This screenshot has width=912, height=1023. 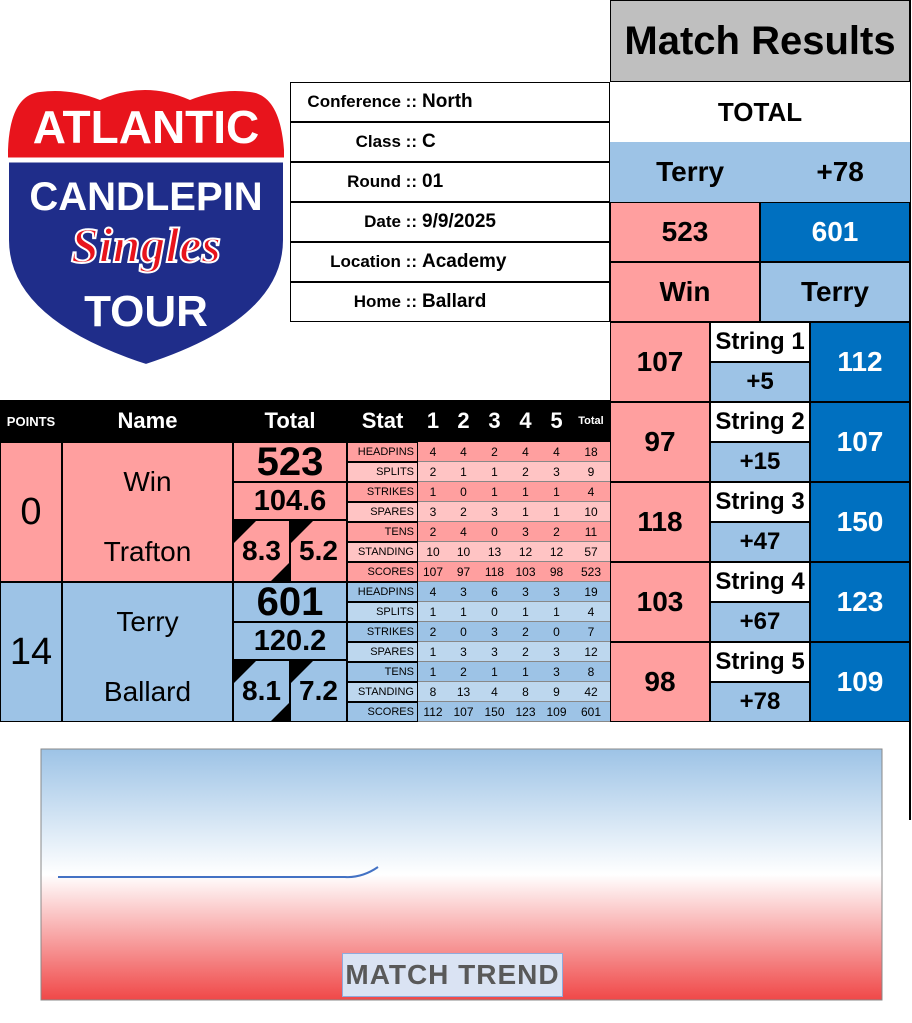 What do you see at coordinates (660, 522) in the screenshot?
I see `string-score: 118` at bounding box center [660, 522].